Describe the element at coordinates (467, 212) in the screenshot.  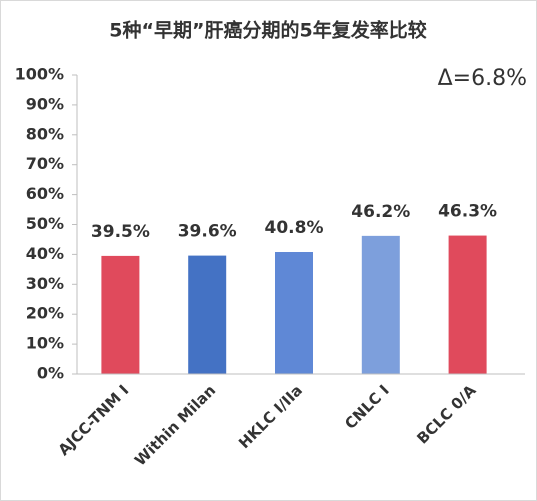
I see `value-label: 46.3%` at that location.